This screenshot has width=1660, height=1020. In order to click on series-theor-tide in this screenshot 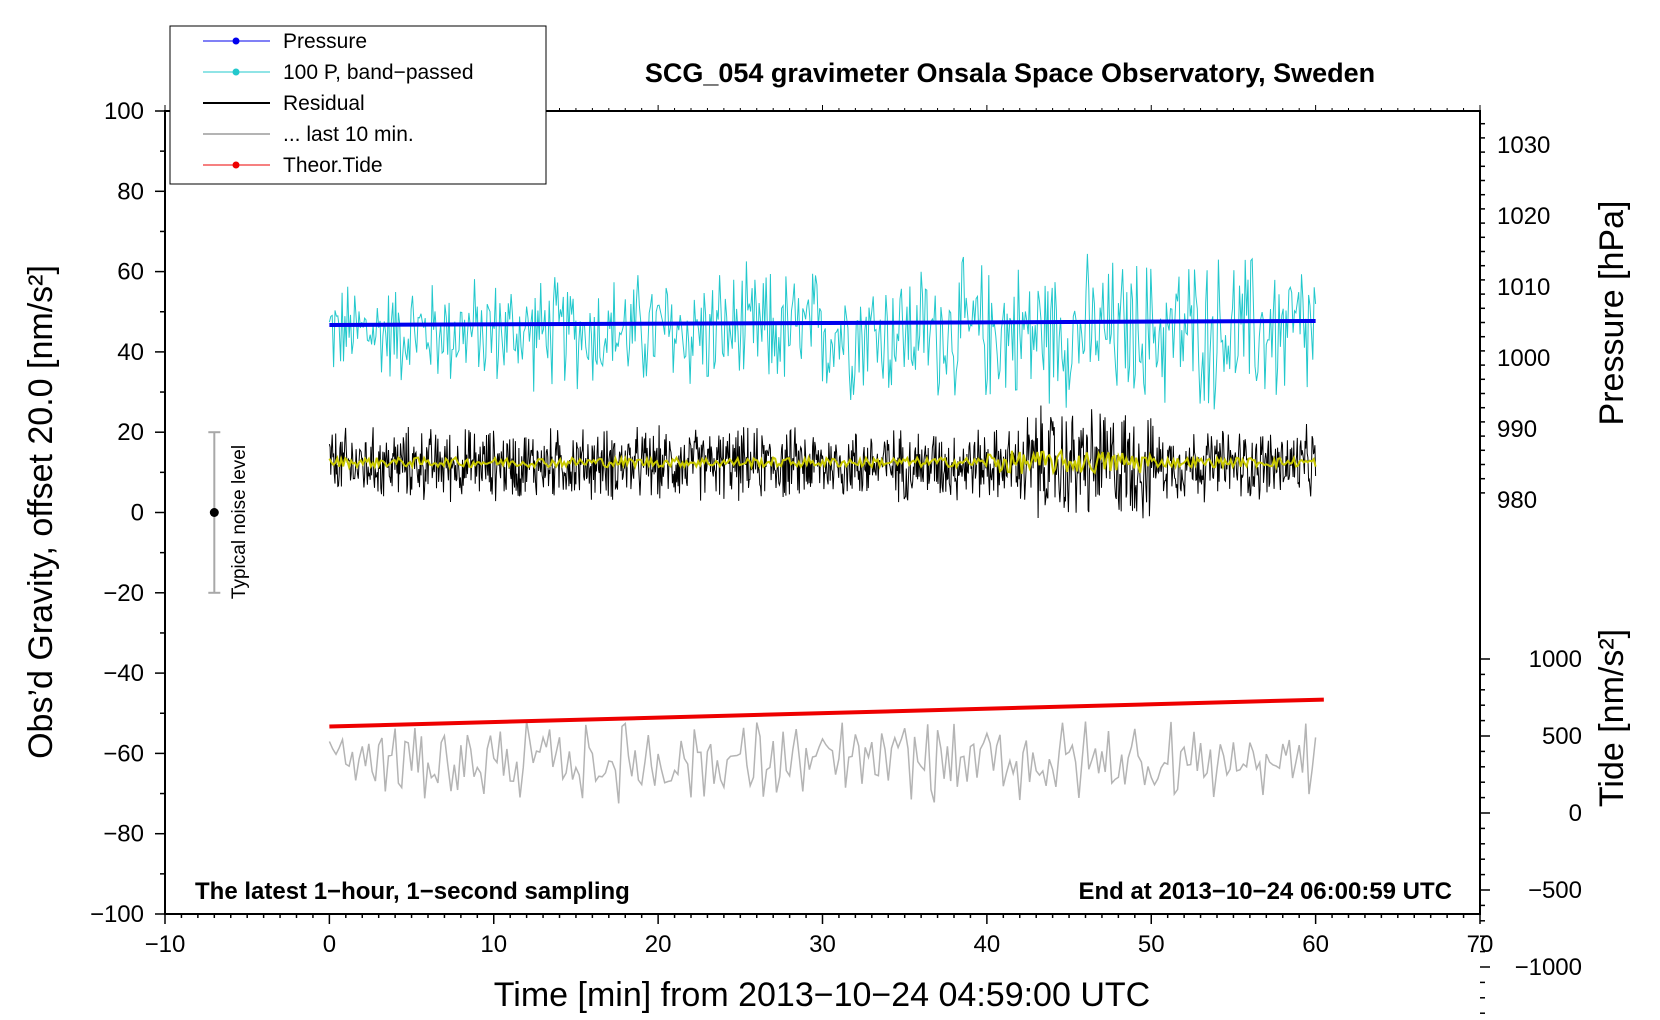, I will do `click(826, 713)`.